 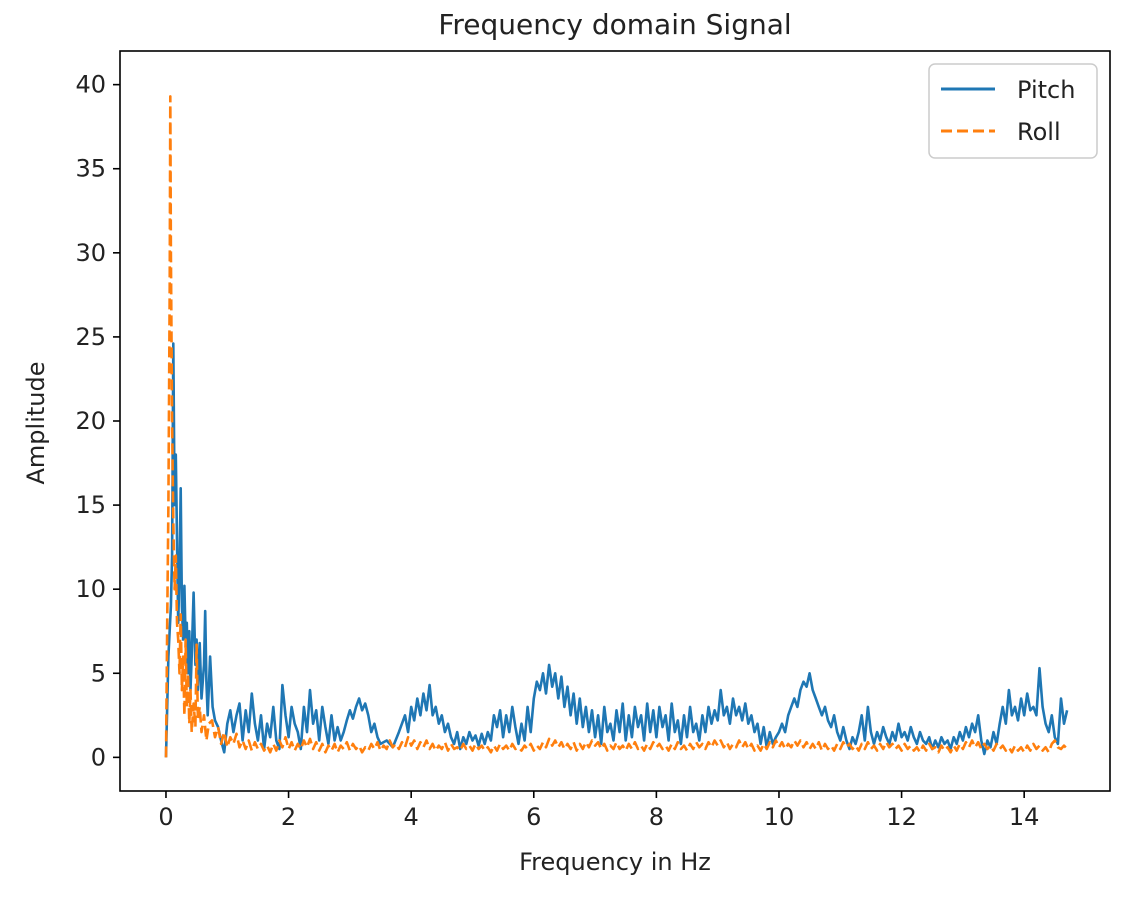 I want to click on y-tick-label: 35, so click(x=90, y=169).